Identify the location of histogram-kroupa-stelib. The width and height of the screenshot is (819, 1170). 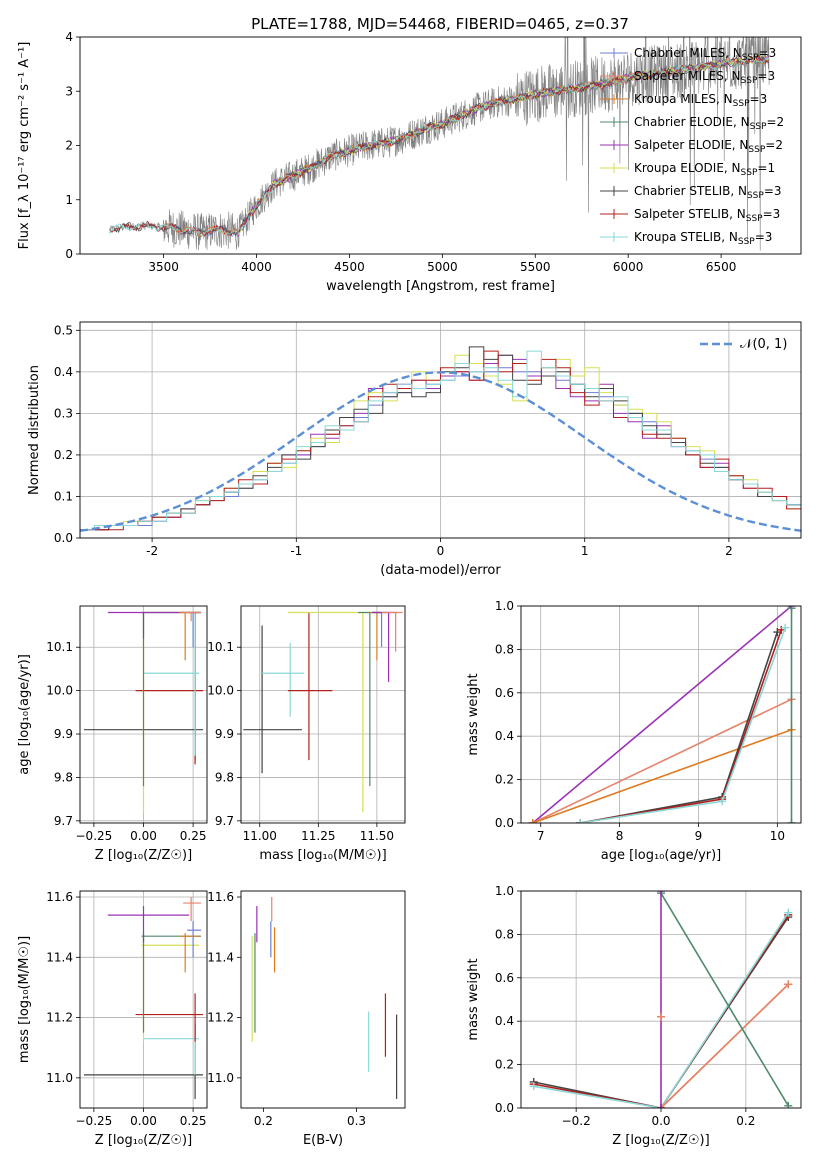
(440, 444).